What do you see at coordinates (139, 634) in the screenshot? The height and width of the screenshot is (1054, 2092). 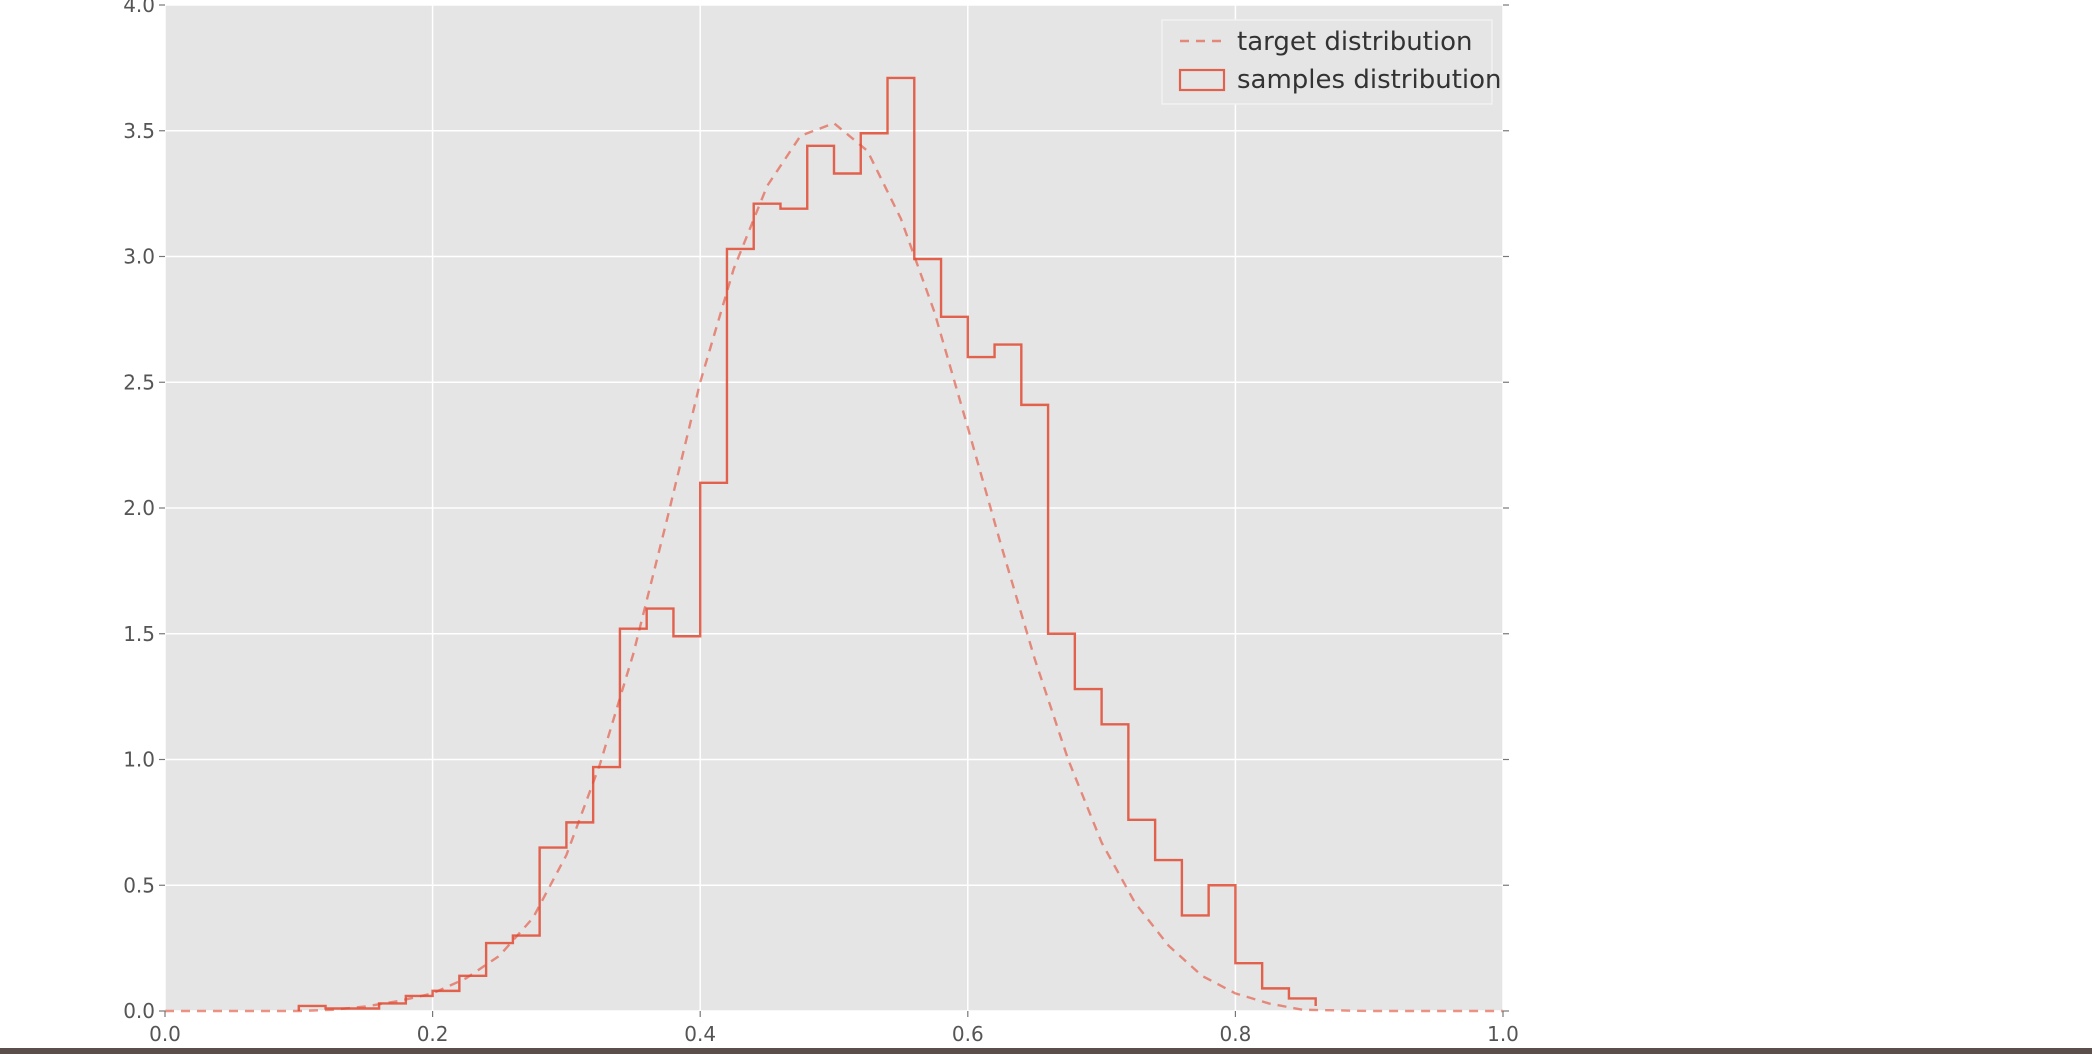 I see `y-tick-label: 1.5` at bounding box center [139, 634].